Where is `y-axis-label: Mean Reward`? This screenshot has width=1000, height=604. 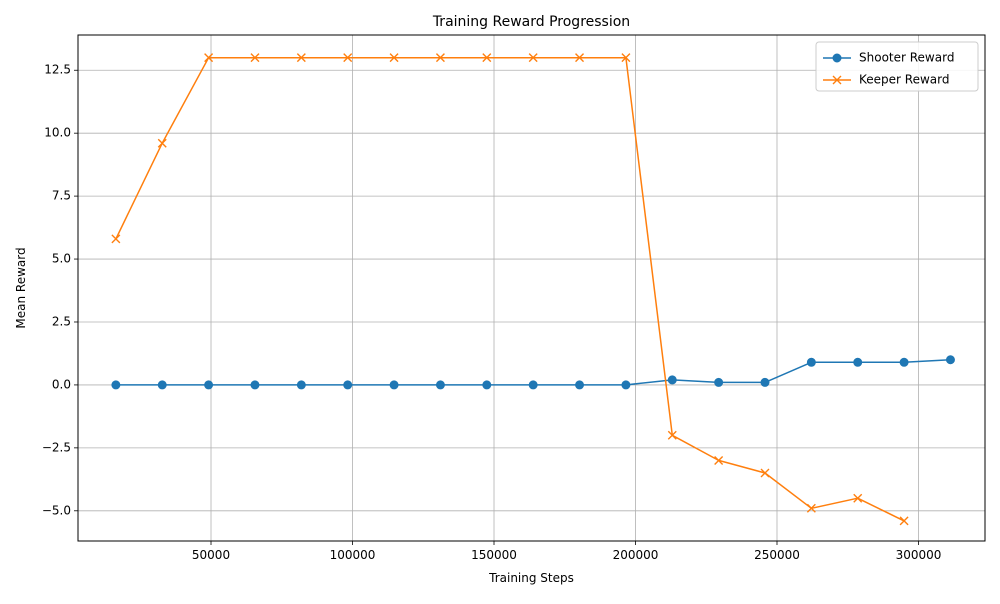
y-axis-label: Mean Reward is located at coordinates (21, 287).